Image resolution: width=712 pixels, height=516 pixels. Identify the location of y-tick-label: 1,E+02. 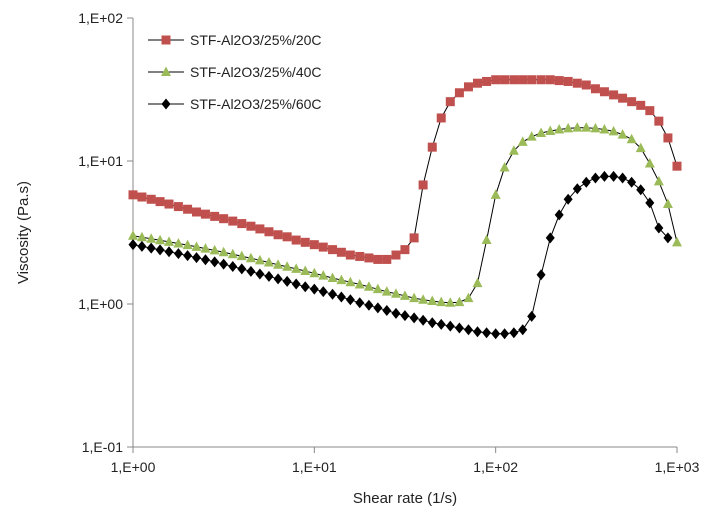
(100, 18).